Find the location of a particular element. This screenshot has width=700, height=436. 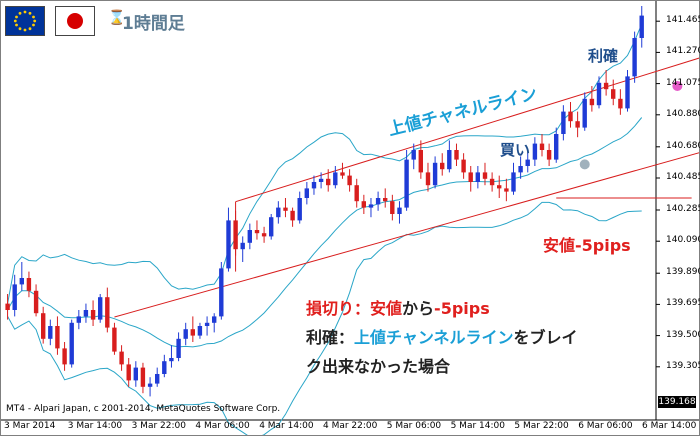

note-line-tp: 利確：上値チャンネルラインをブレイ is located at coordinates (442, 337).